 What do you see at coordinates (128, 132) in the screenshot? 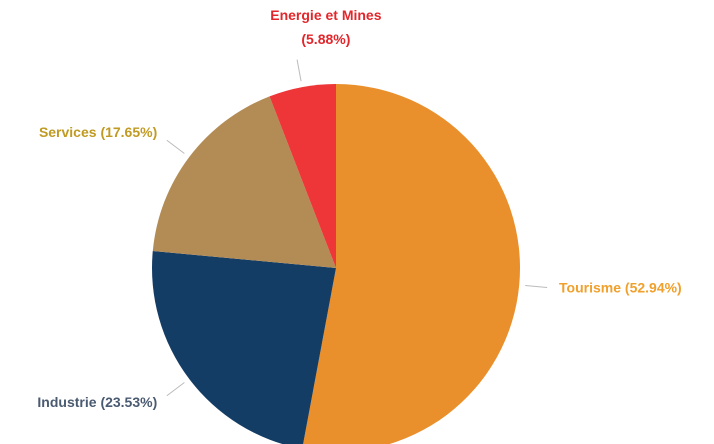
I see `label-value: (17.65%)` at bounding box center [128, 132].